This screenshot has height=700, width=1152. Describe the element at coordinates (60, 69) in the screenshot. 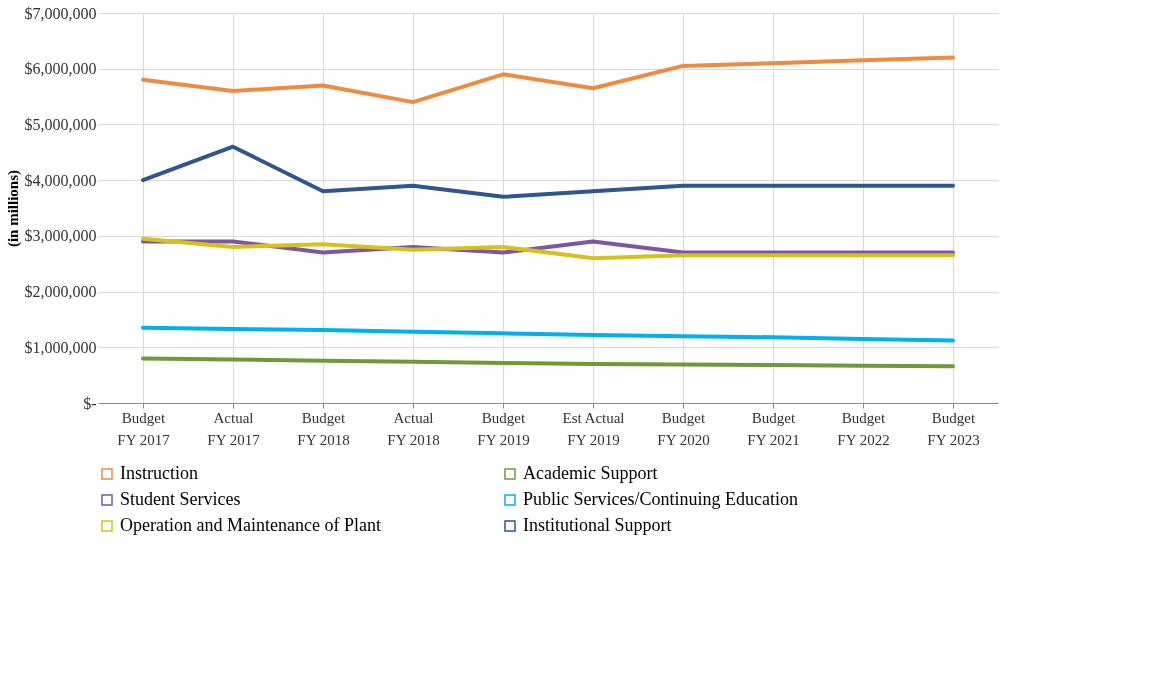

I see `y-tick-label: $6,000,000` at that location.